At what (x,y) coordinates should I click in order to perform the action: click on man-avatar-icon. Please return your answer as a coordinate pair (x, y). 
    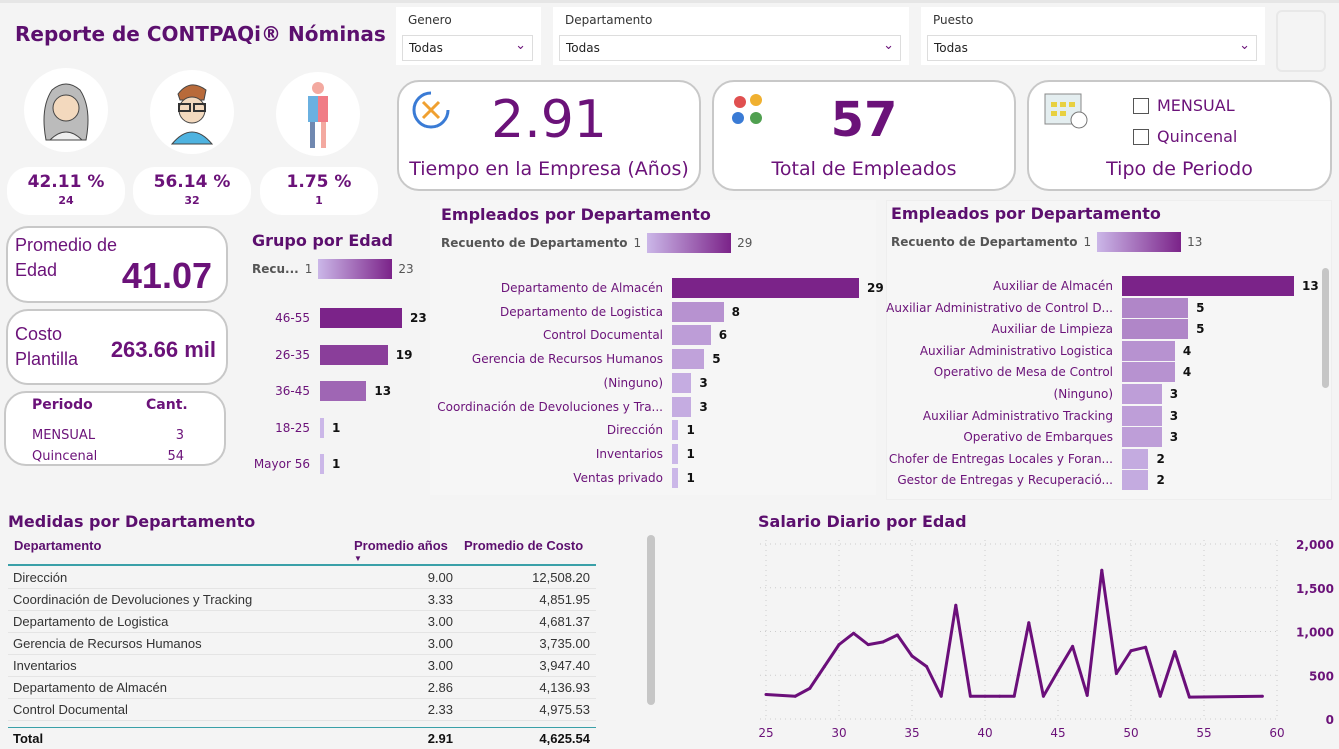
    Looking at the image, I should click on (192, 112).